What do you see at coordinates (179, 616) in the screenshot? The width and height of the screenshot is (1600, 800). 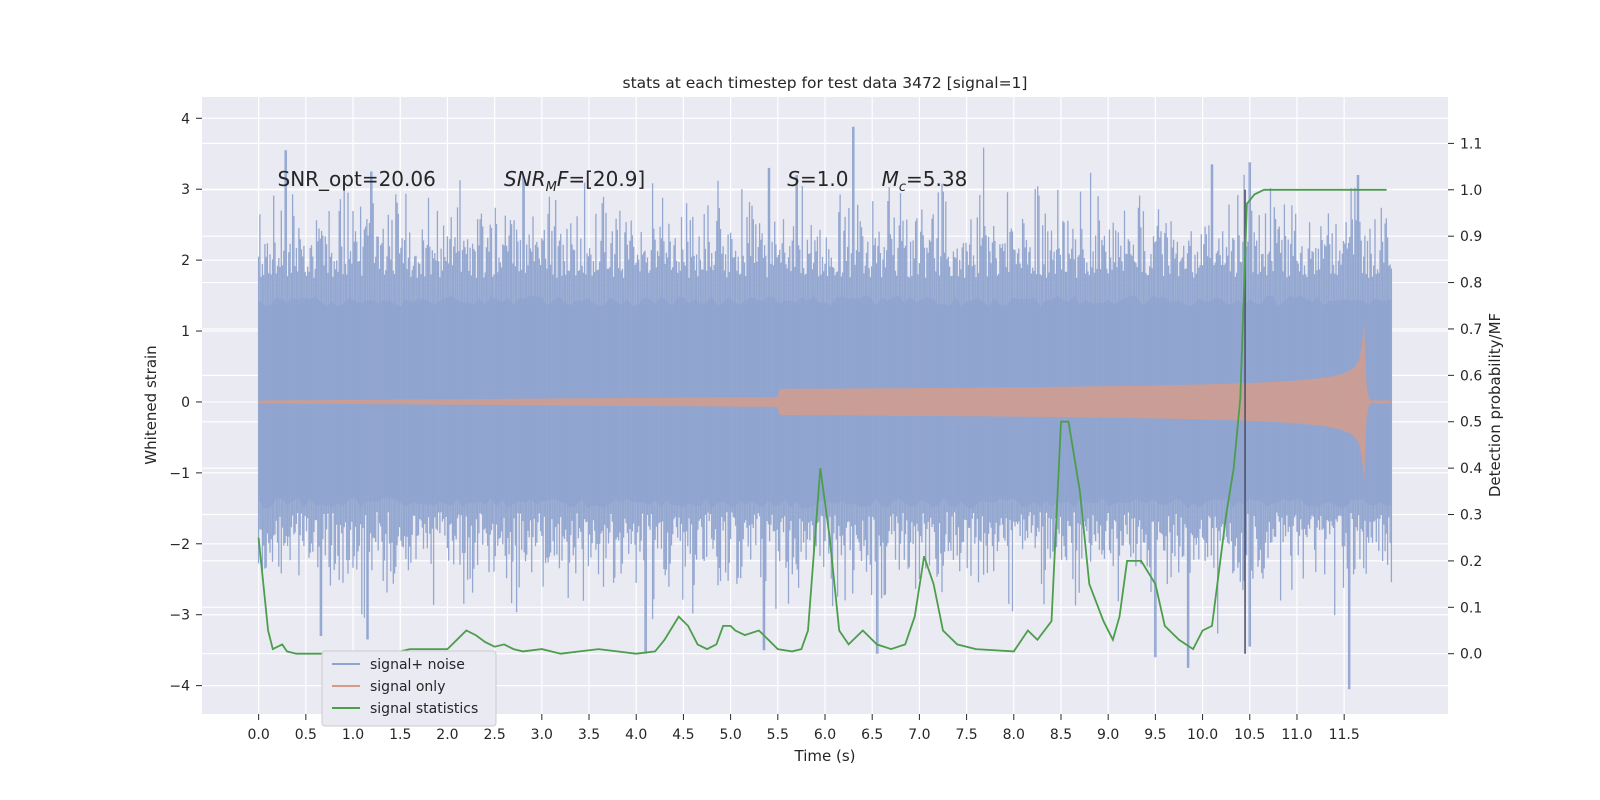 I see `y-tick-label-1: −3` at bounding box center [179, 616].